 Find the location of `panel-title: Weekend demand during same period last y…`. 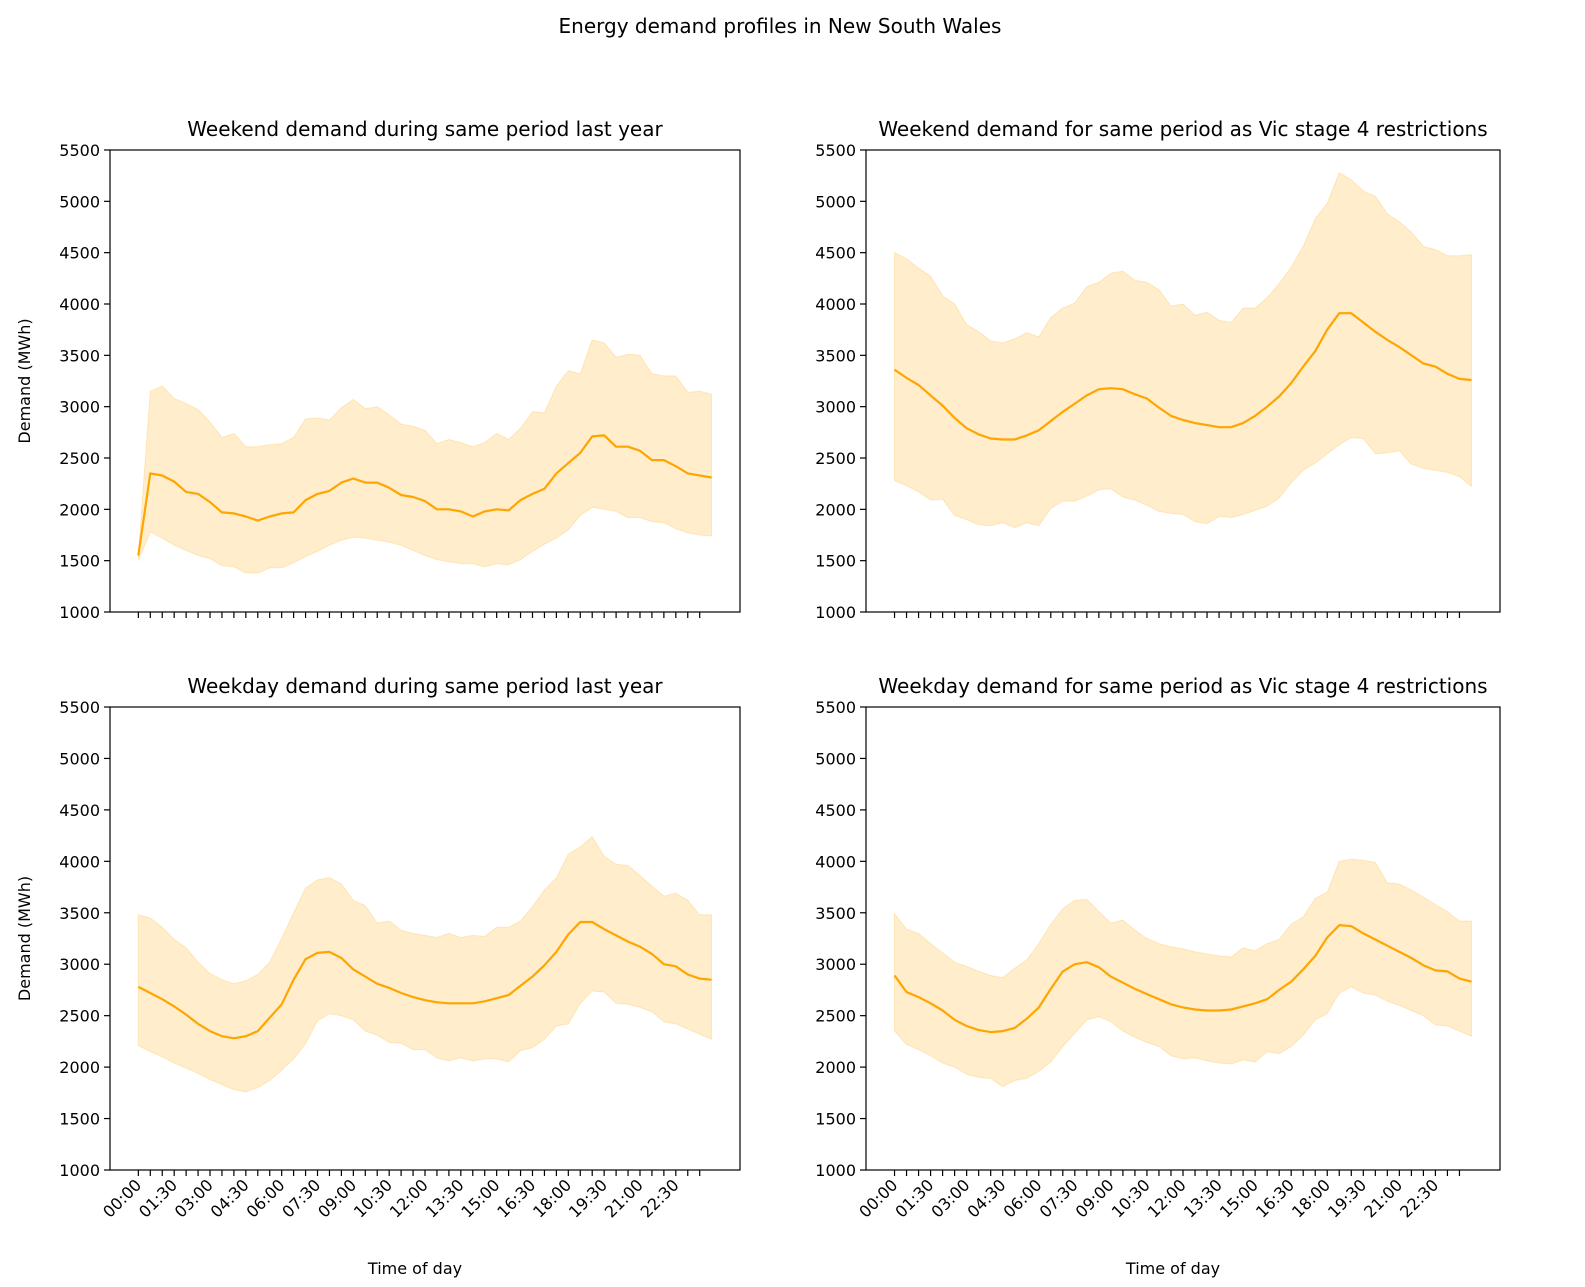

panel-title: Weekend demand during same period last y… is located at coordinates (425, 129).